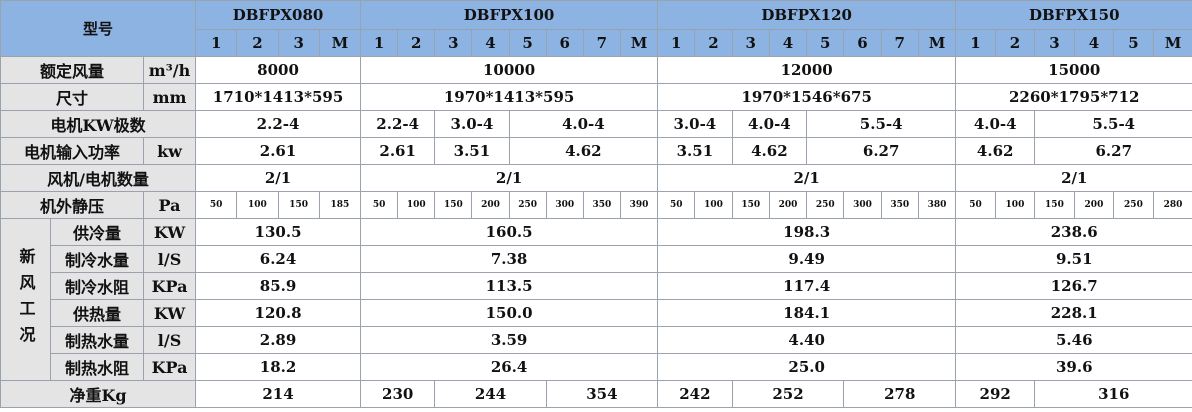  What do you see at coordinates (169, 367) in the screenshot?
I see `row-unit: KPa` at bounding box center [169, 367].